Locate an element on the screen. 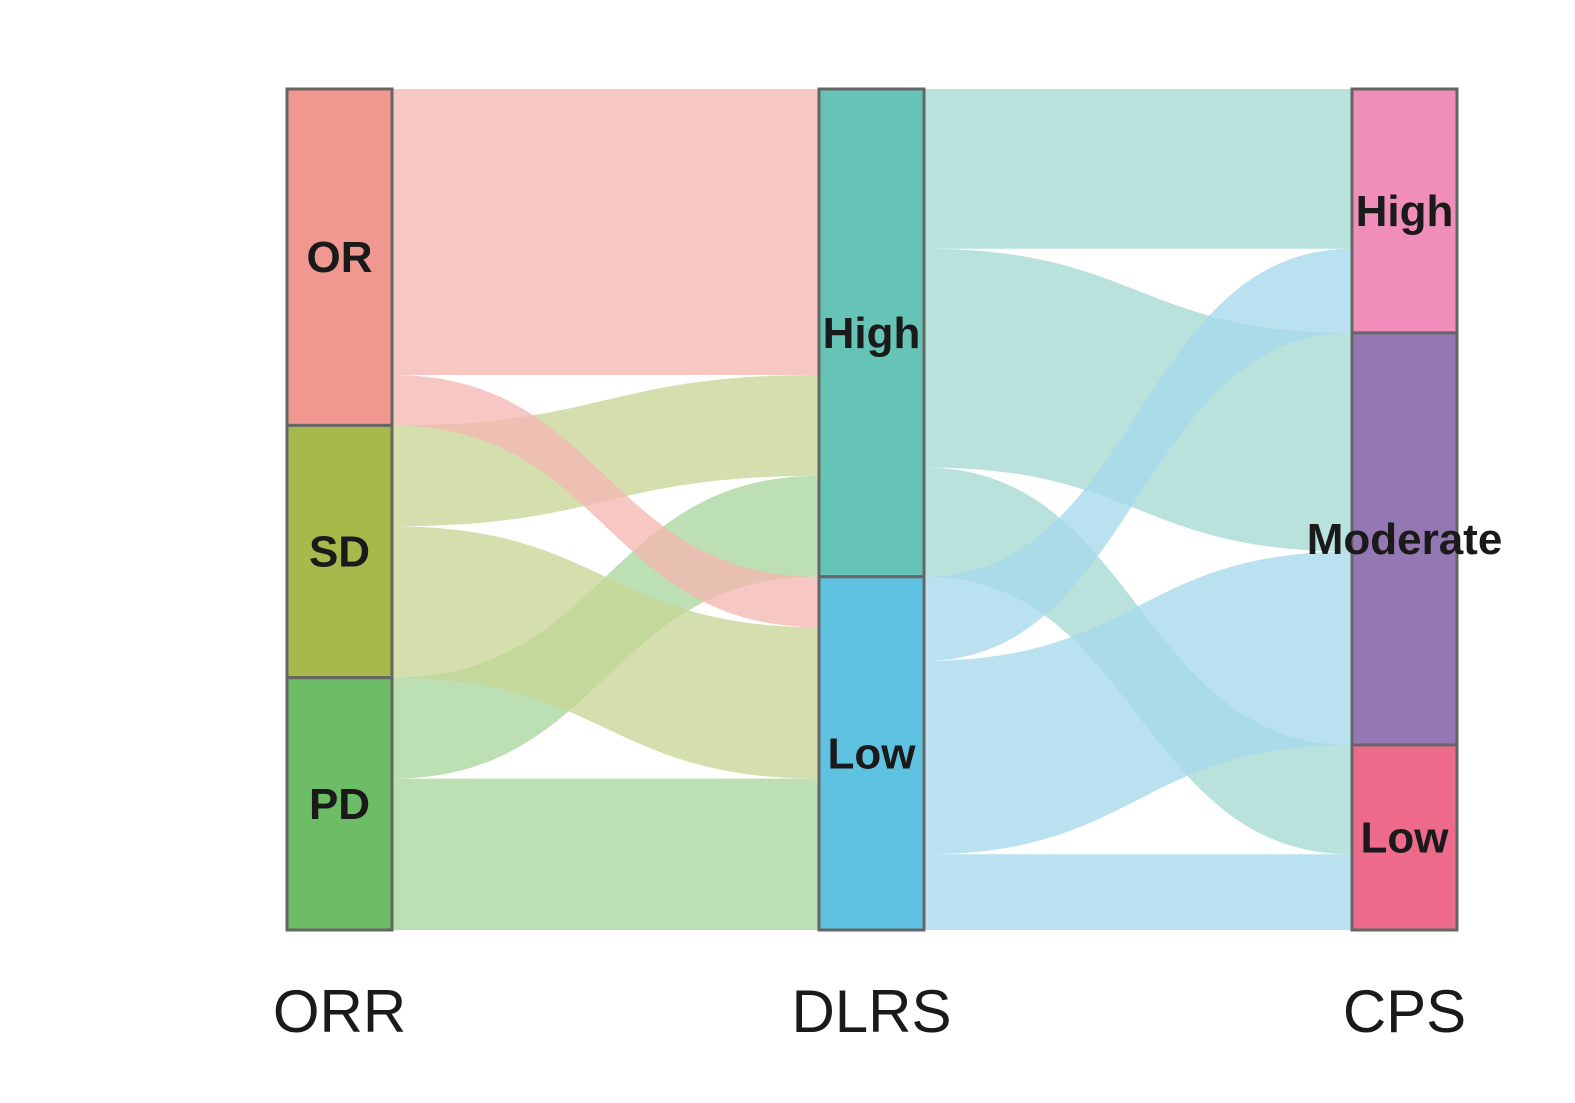 This screenshot has width=1575, height=1103. node-dlrs-high is located at coordinates (871, 333).